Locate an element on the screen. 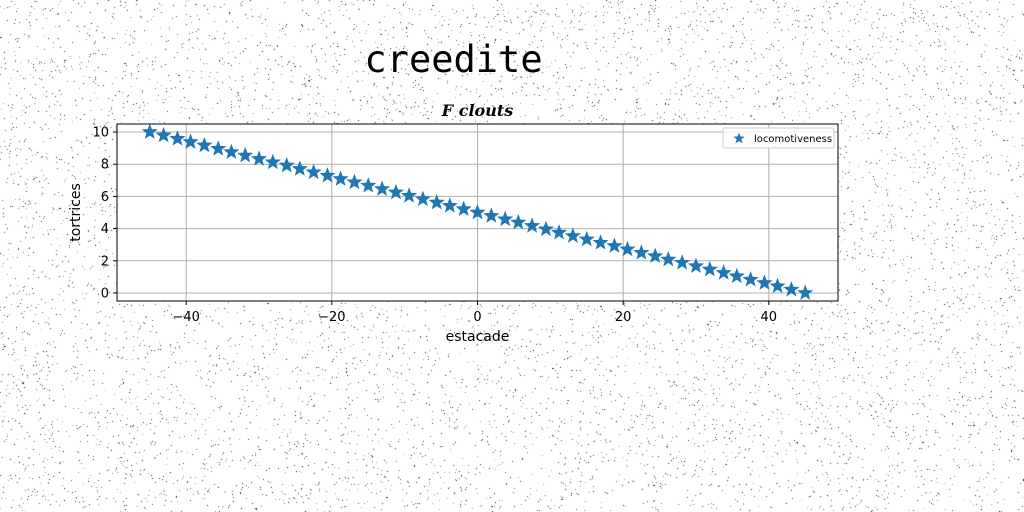 The width and height of the screenshot is (1024, 512). figure-suptitle: creedite is located at coordinates (453, 59).